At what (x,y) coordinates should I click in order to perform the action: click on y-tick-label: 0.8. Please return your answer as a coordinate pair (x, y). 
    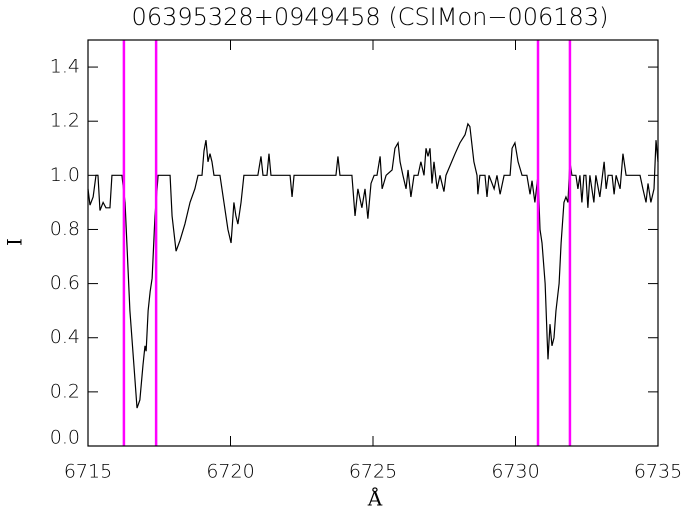
    Looking at the image, I should click on (65, 229).